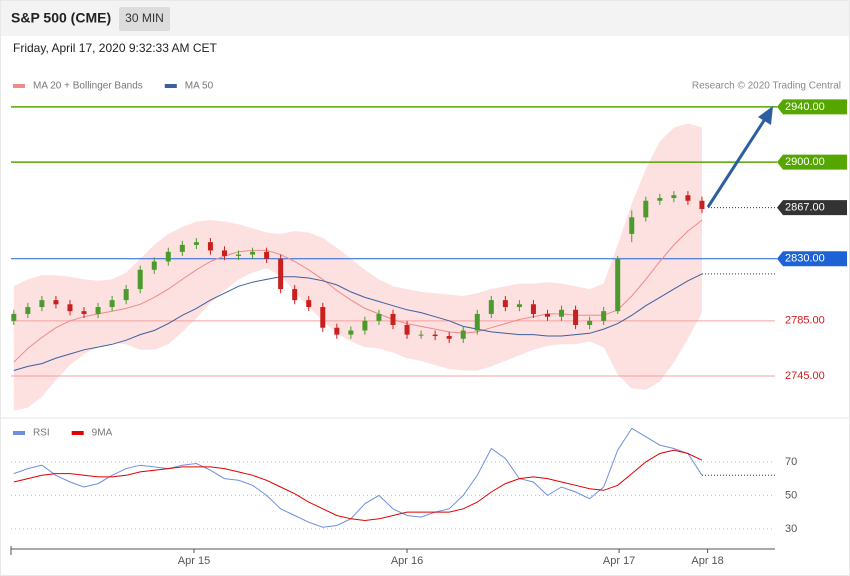 This screenshot has width=850, height=576. Describe the element at coordinates (805, 107) in the screenshot. I see `level-label: 2940.00` at that location.